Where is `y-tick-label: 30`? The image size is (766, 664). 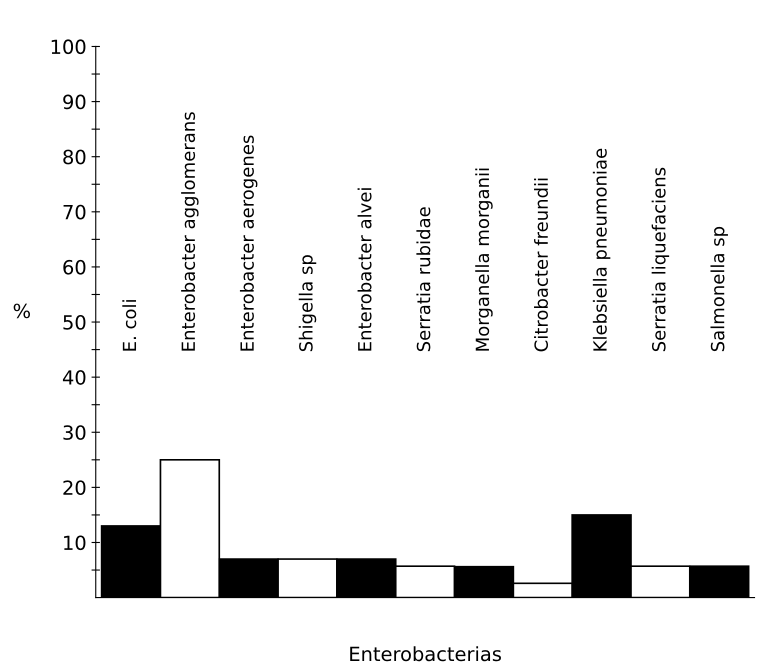 y-tick-label: 30 is located at coordinates (74, 432).